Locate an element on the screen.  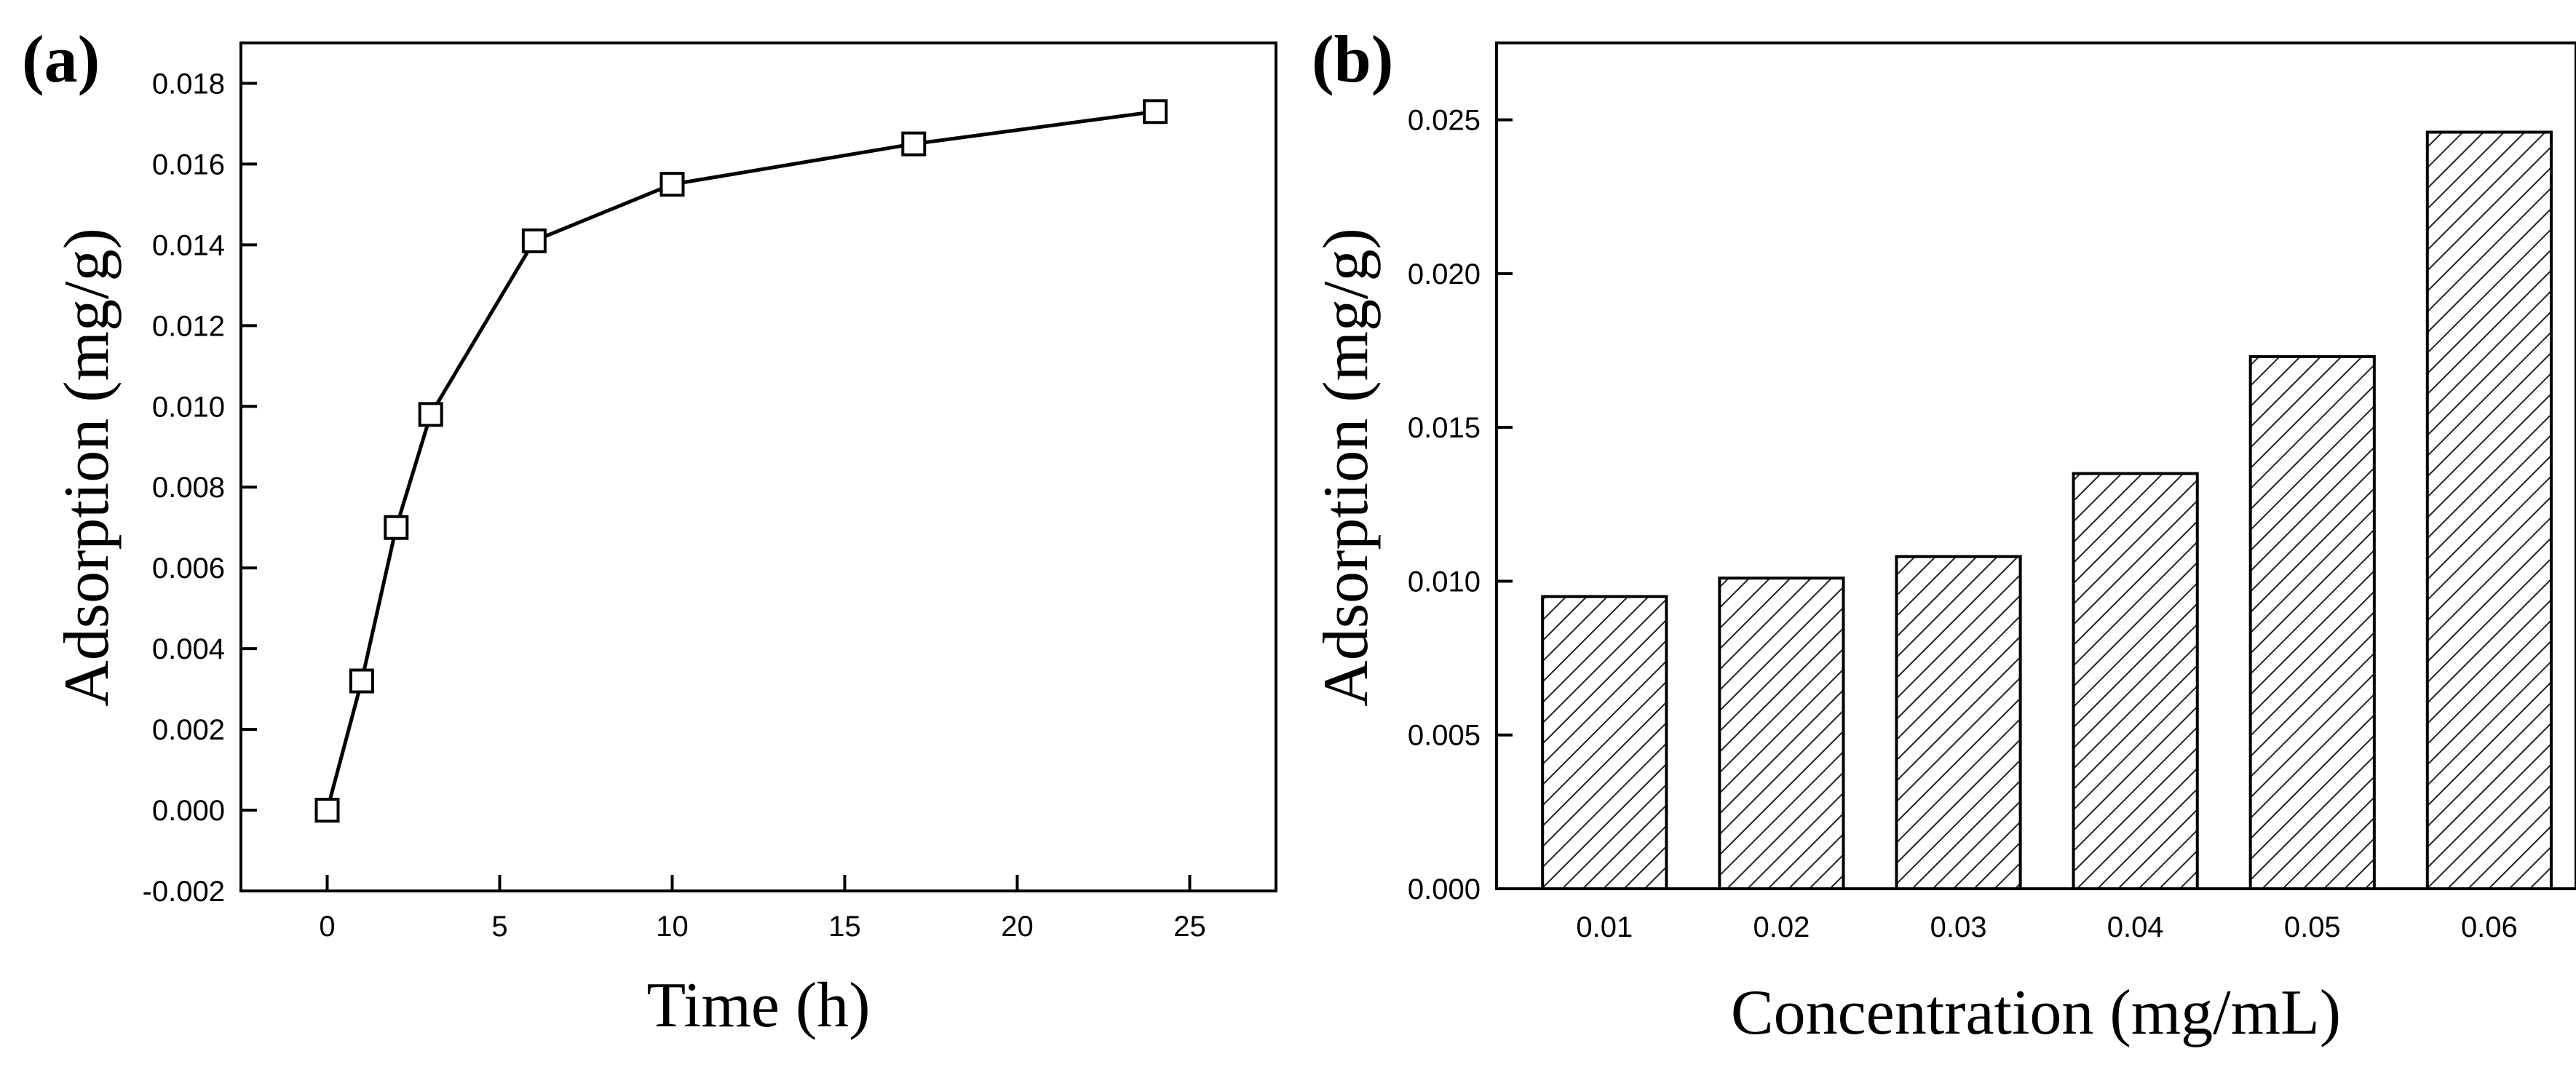
panel-b-x-axis-title: Concentration (mg/mL) is located at coordinates (2036, 1013).